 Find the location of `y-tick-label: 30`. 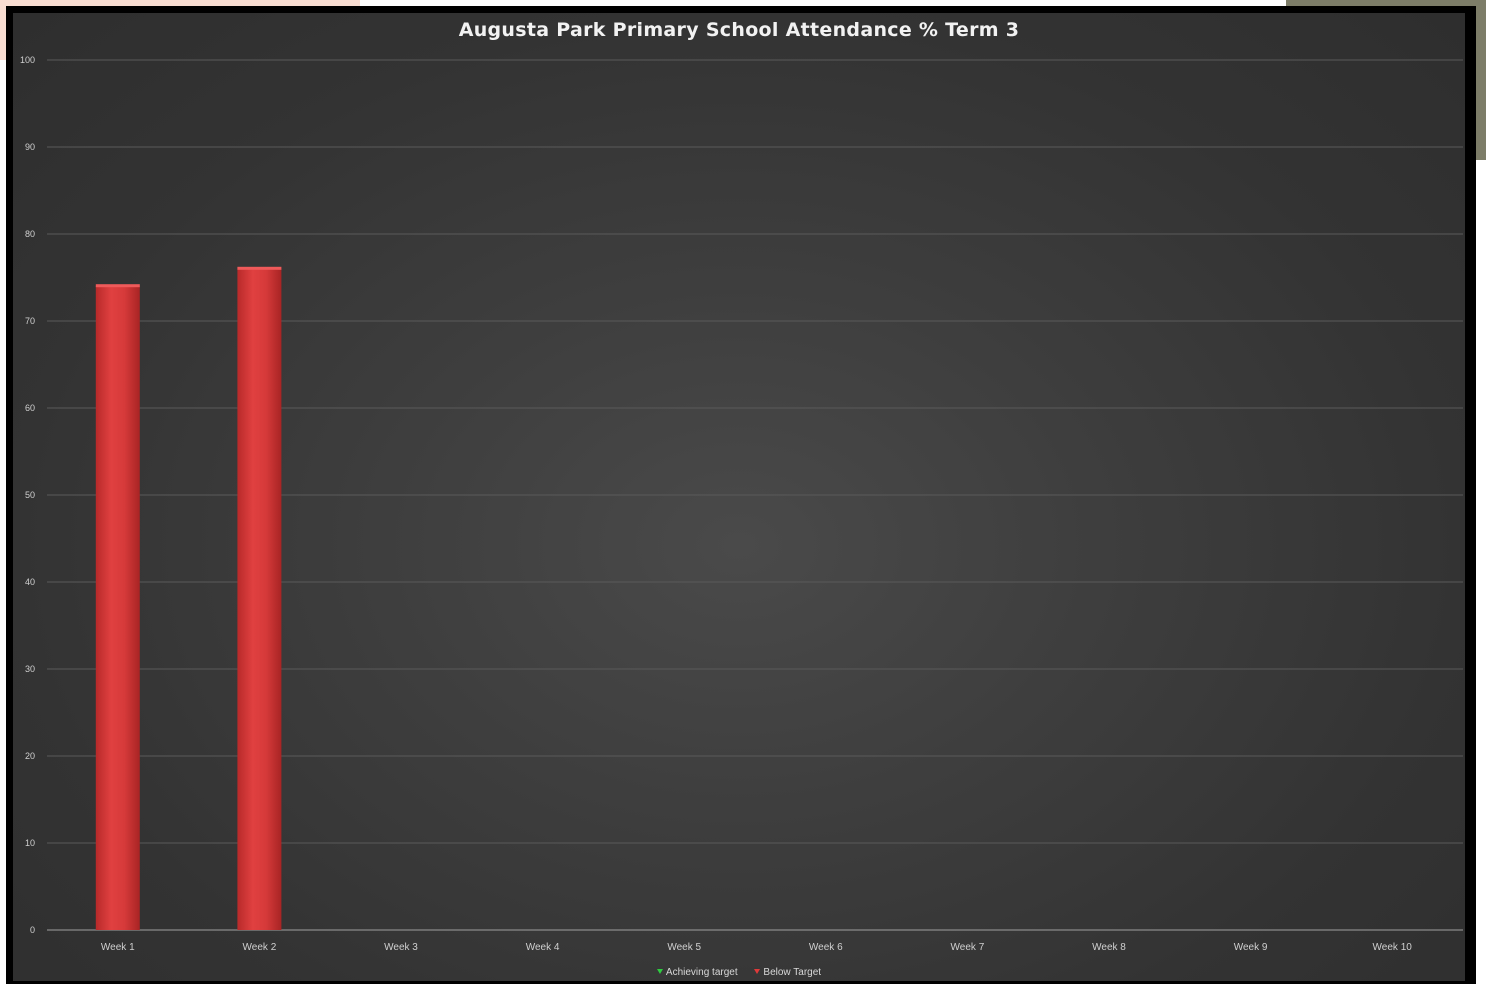

y-tick-label: 30 is located at coordinates (30, 669).